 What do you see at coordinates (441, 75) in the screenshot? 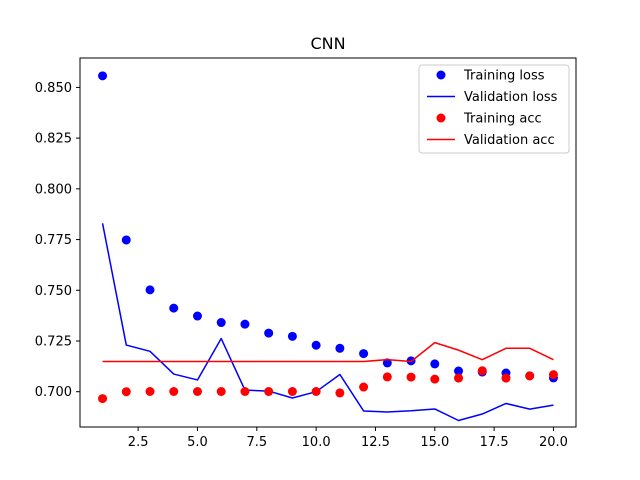
I see `training-loss-legend-swatch` at bounding box center [441, 75].